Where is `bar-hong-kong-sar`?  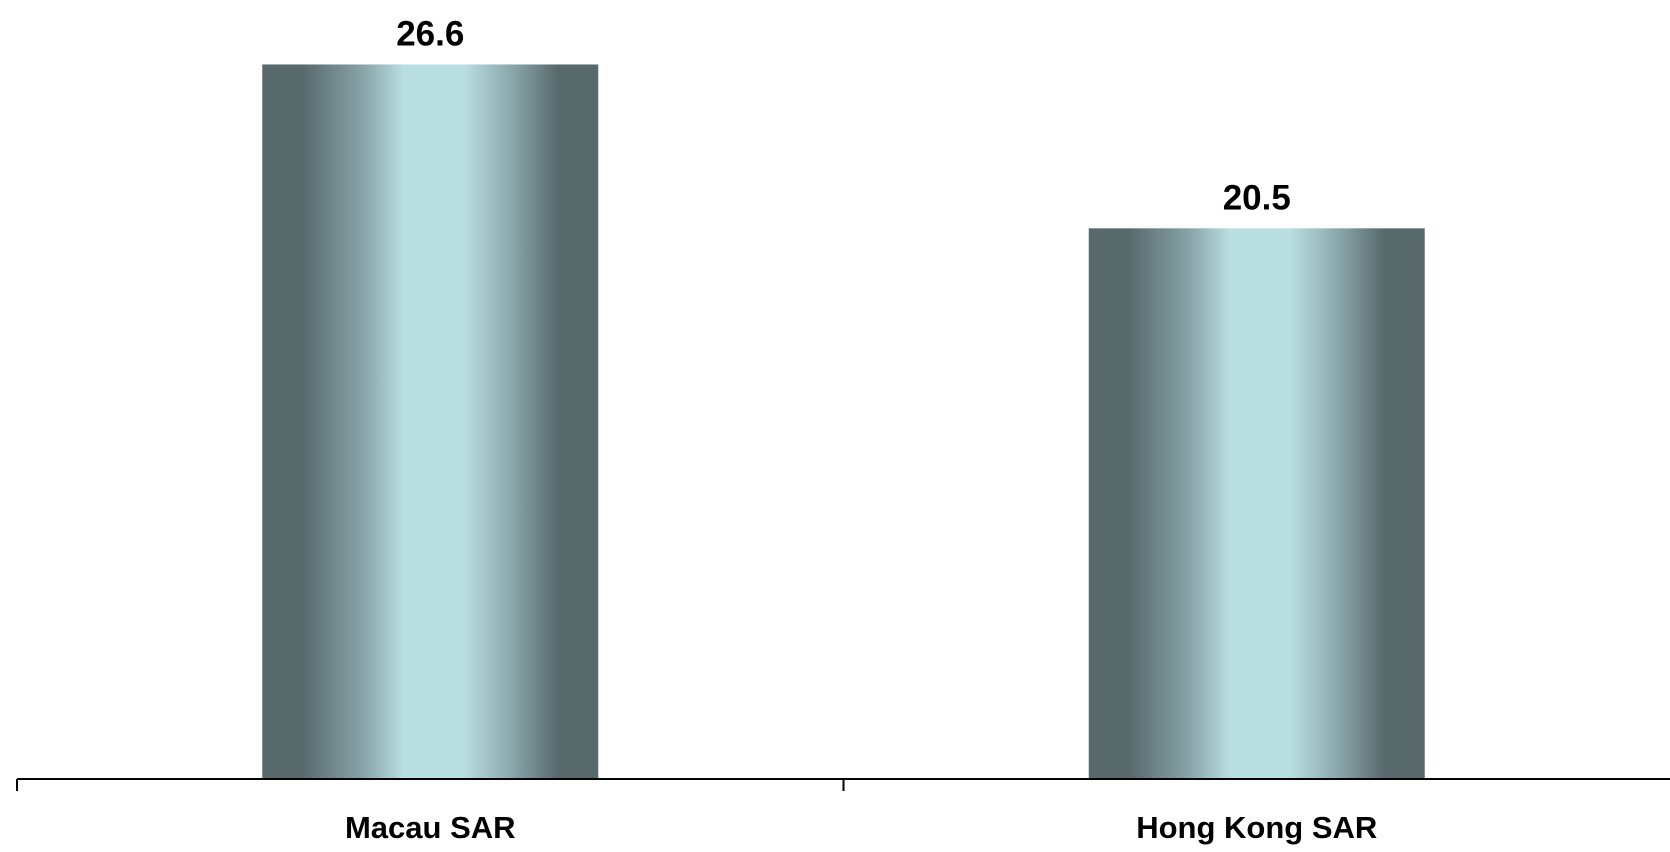
bar-hong-kong-sar is located at coordinates (1256, 504).